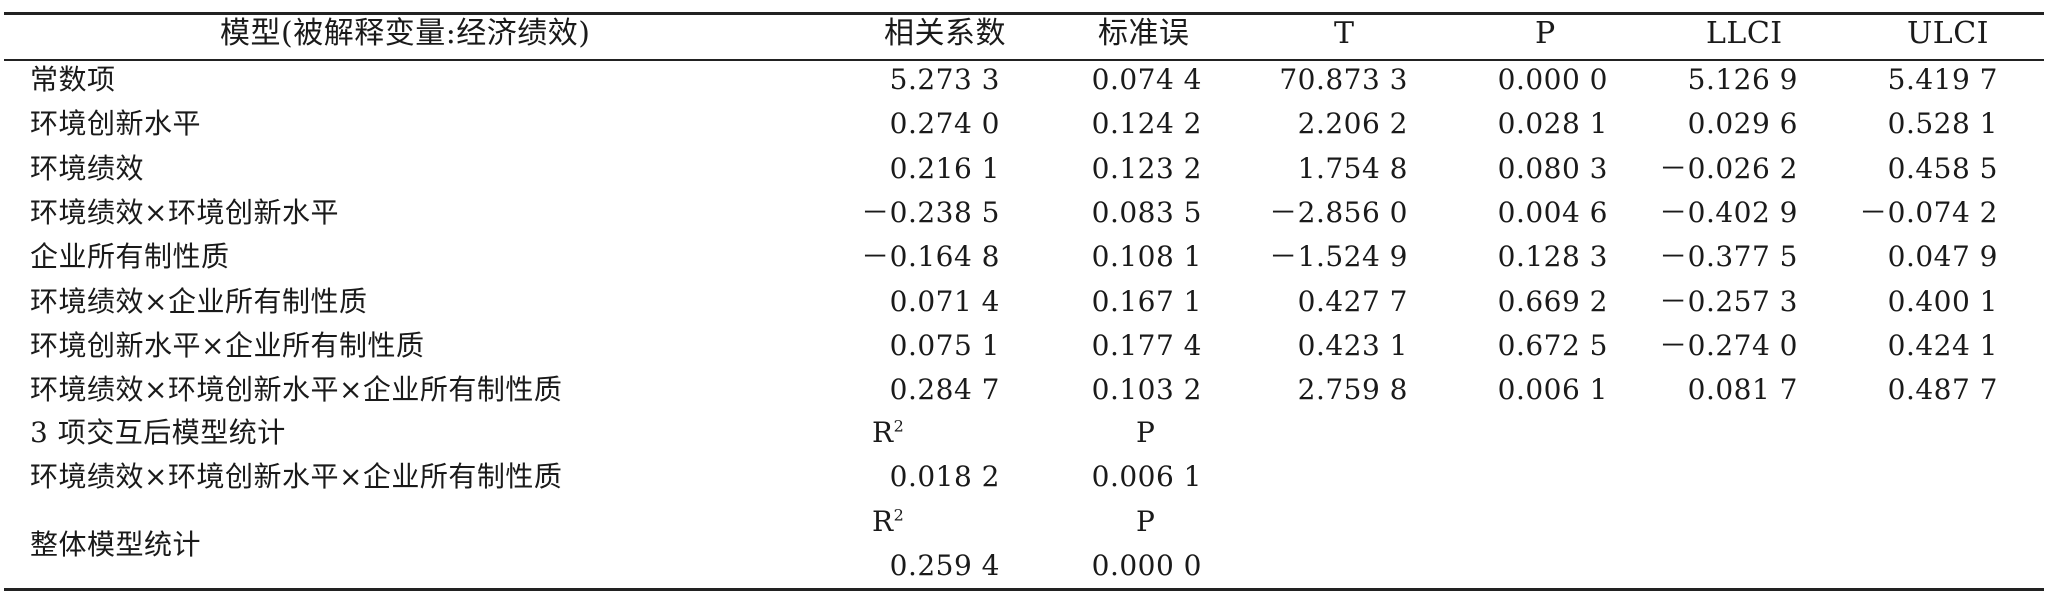  What do you see at coordinates (1146, 432) in the screenshot?
I see `interaction-p-label: P` at bounding box center [1146, 432].